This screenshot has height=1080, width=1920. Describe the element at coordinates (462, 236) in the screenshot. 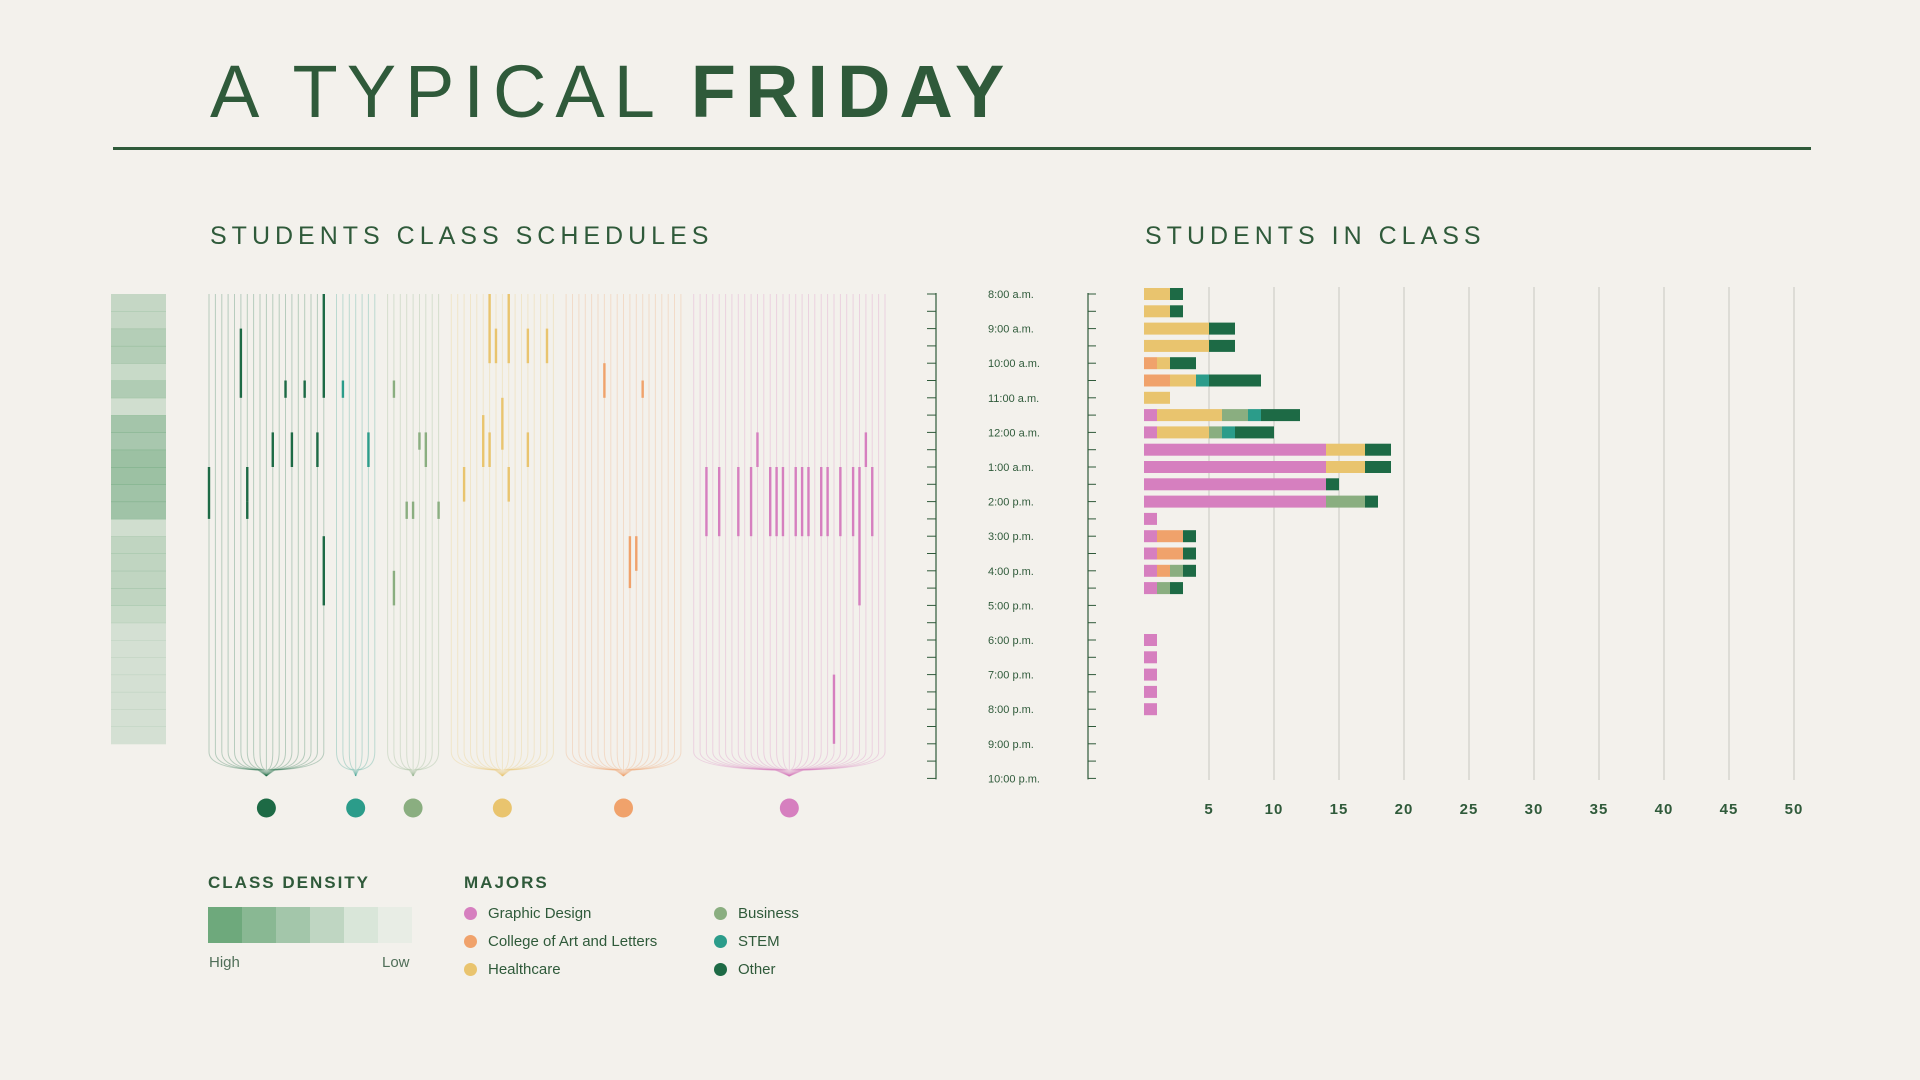

I see `schedules-section-title: STUDENTS CLASS SCHEDULES` at that location.